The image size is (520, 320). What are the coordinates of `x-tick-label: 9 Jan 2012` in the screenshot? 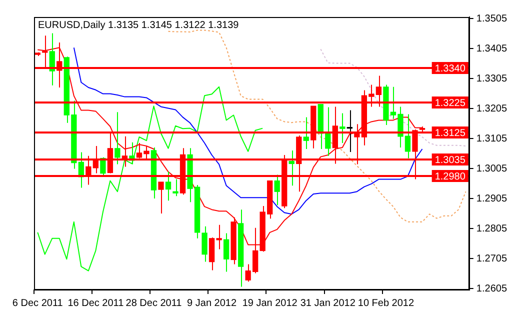 It's located at (212, 303).